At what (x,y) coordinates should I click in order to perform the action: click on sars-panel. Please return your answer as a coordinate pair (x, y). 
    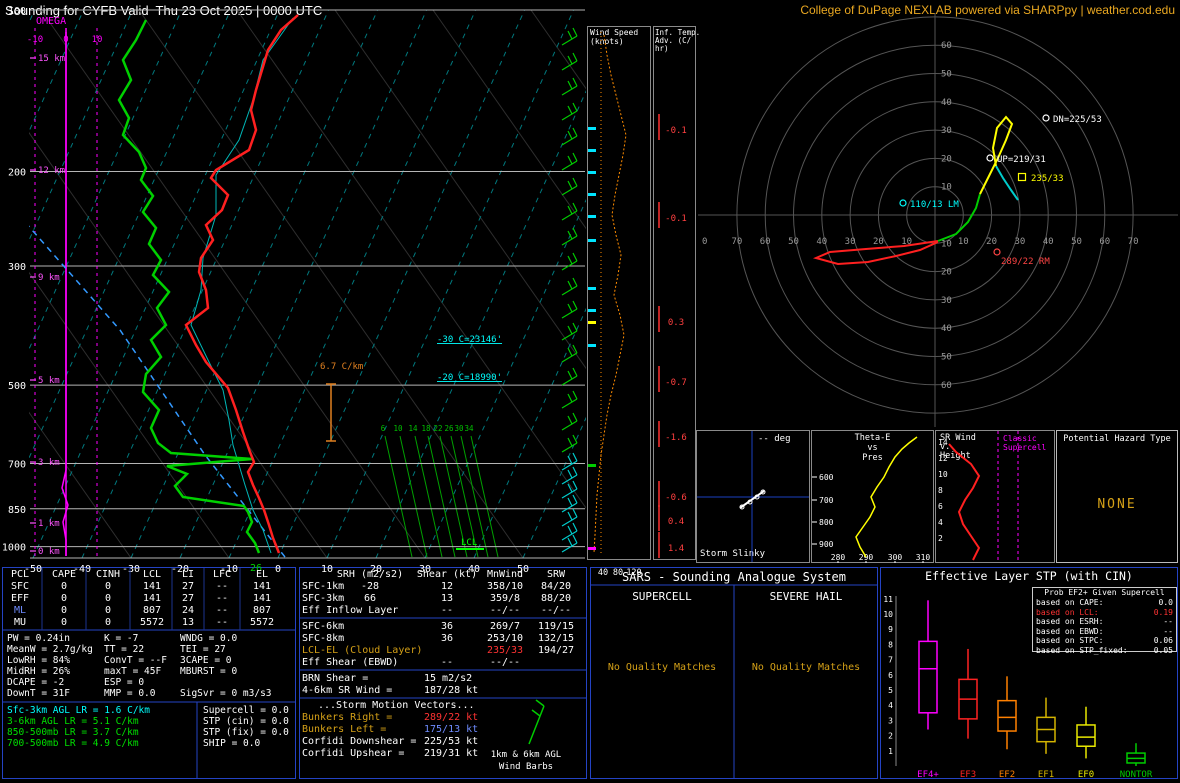
    Looking at the image, I should click on (734, 673).